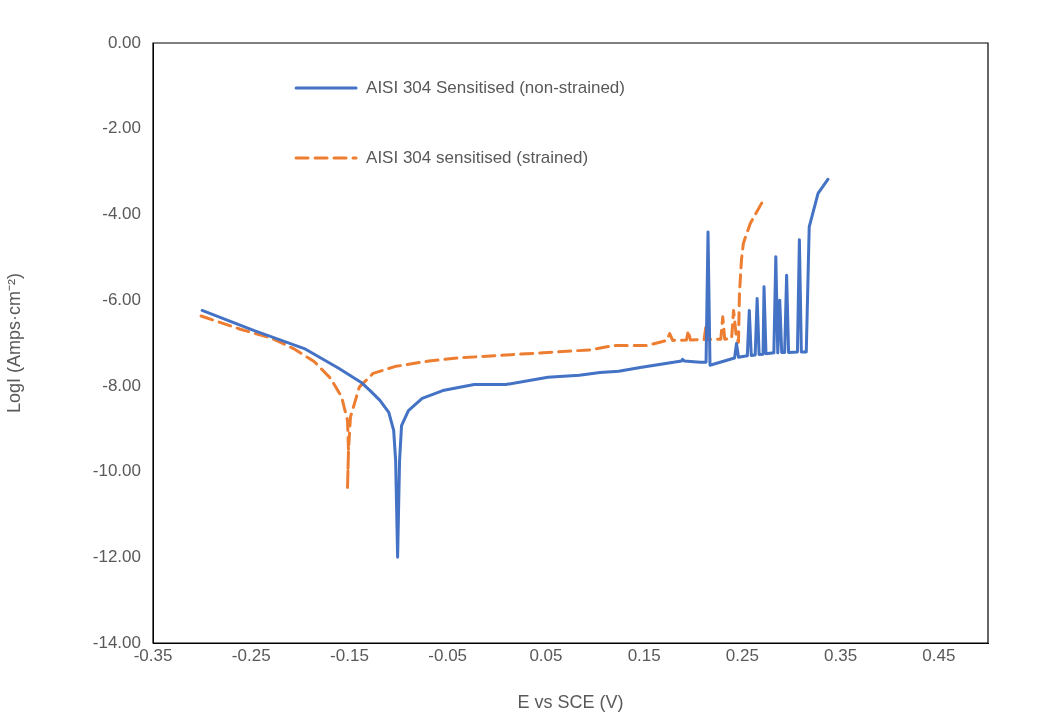 This screenshot has width=1060, height=718. I want to click on x-tick-label: 0.25, so click(742, 655).